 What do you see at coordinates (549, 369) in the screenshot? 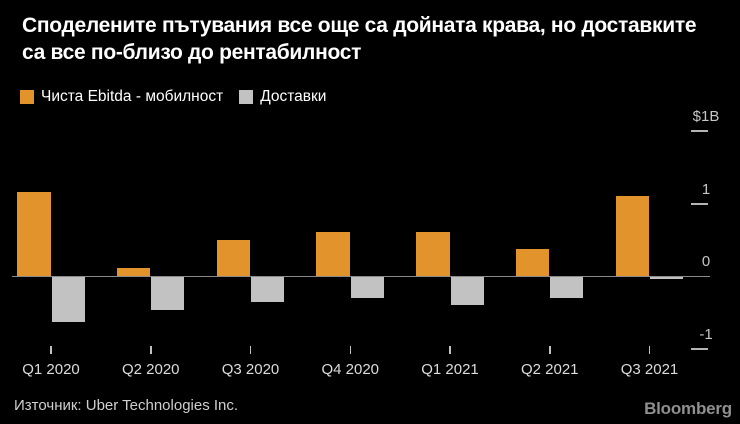
I see `x-axis-label-q2-2021: Q2 2021` at bounding box center [549, 369].